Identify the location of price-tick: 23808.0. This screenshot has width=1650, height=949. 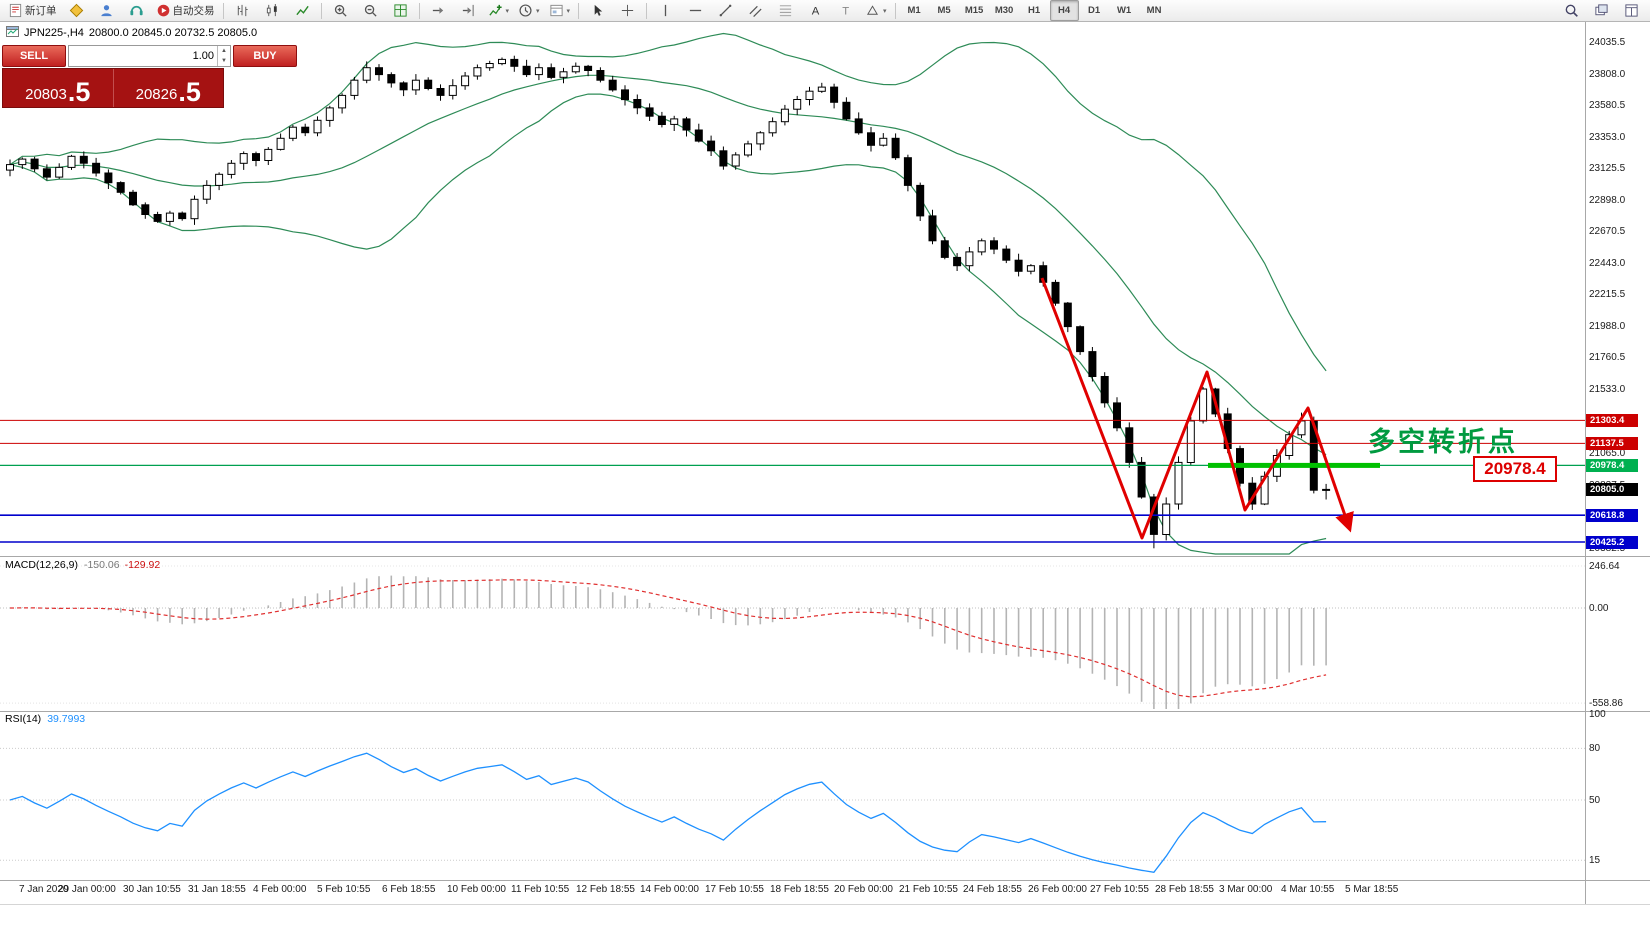
(1607, 74).